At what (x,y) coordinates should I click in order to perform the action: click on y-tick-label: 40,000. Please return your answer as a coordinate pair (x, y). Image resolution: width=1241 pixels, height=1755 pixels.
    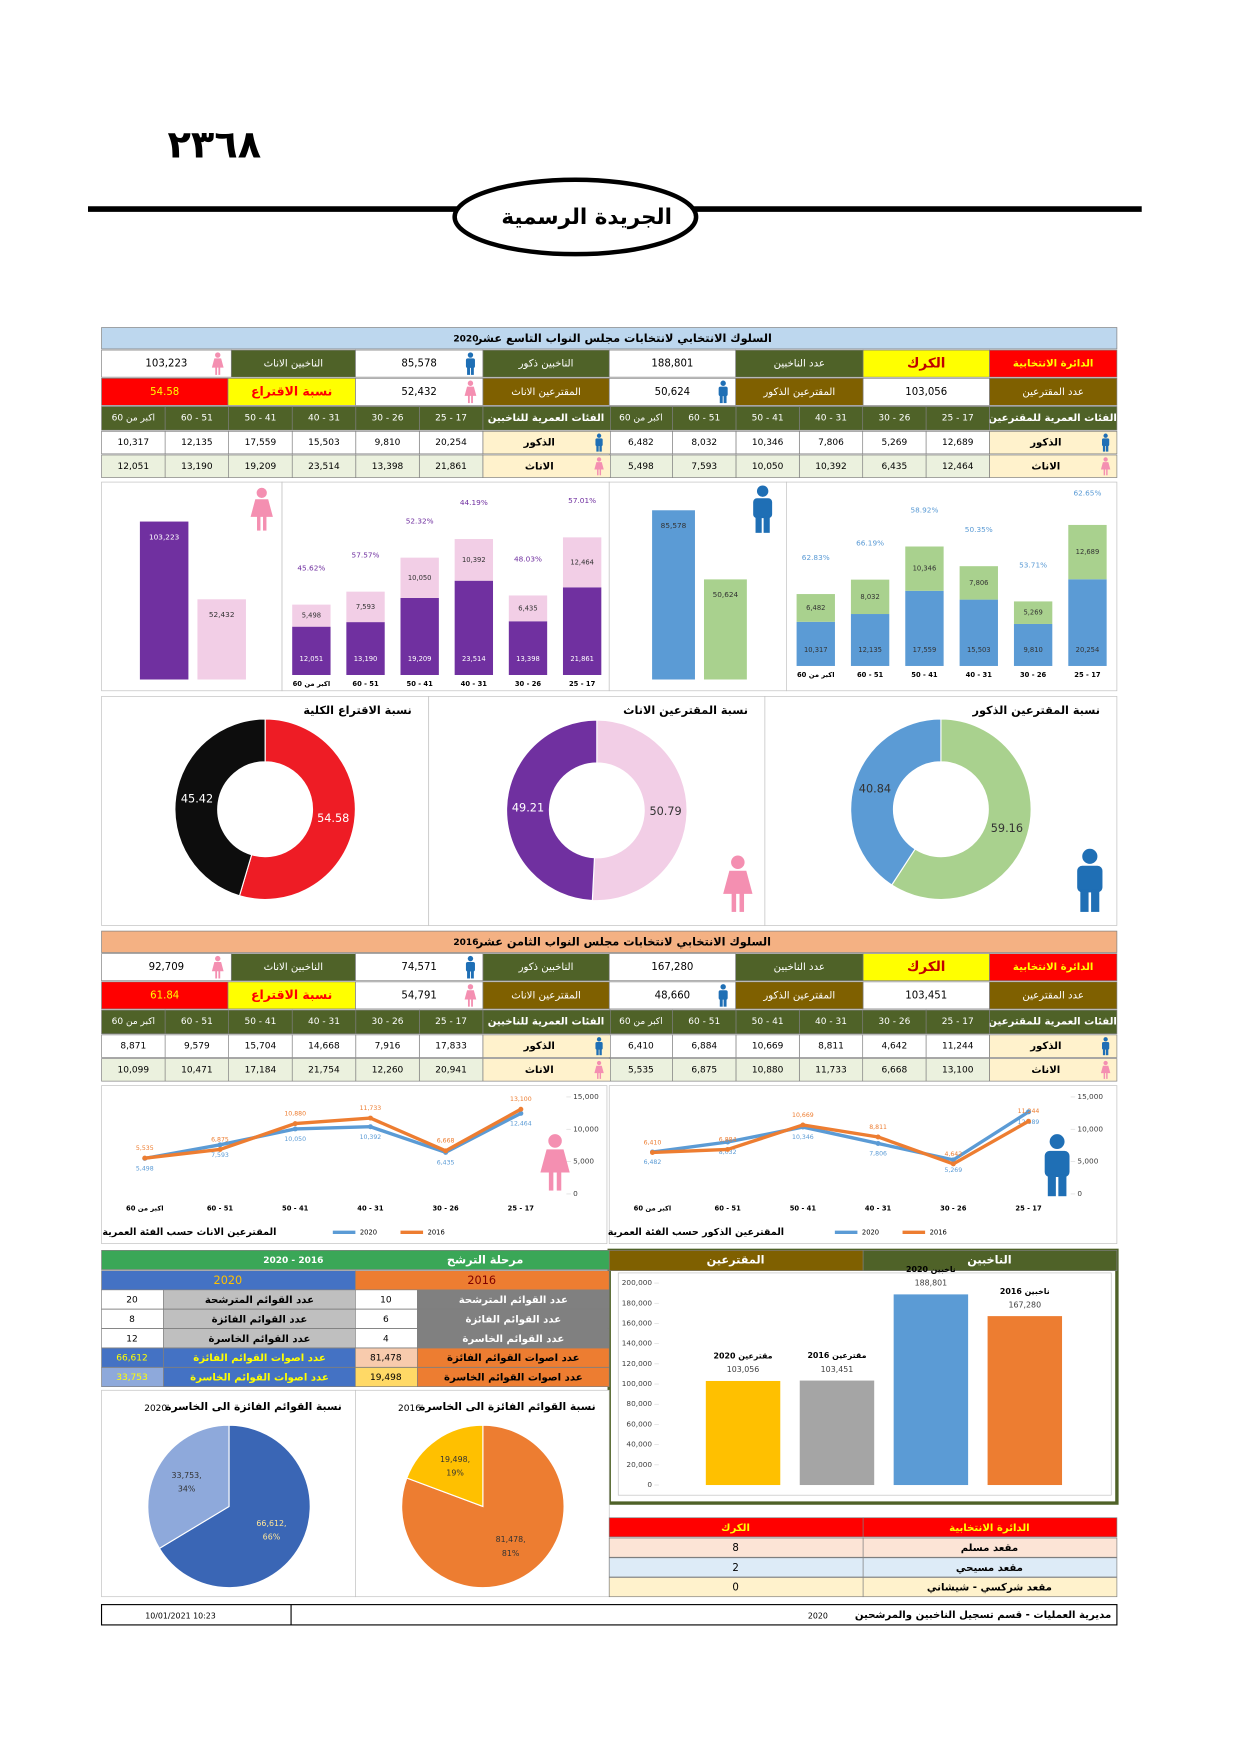
    Looking at the image, I should click on (639, 1444).